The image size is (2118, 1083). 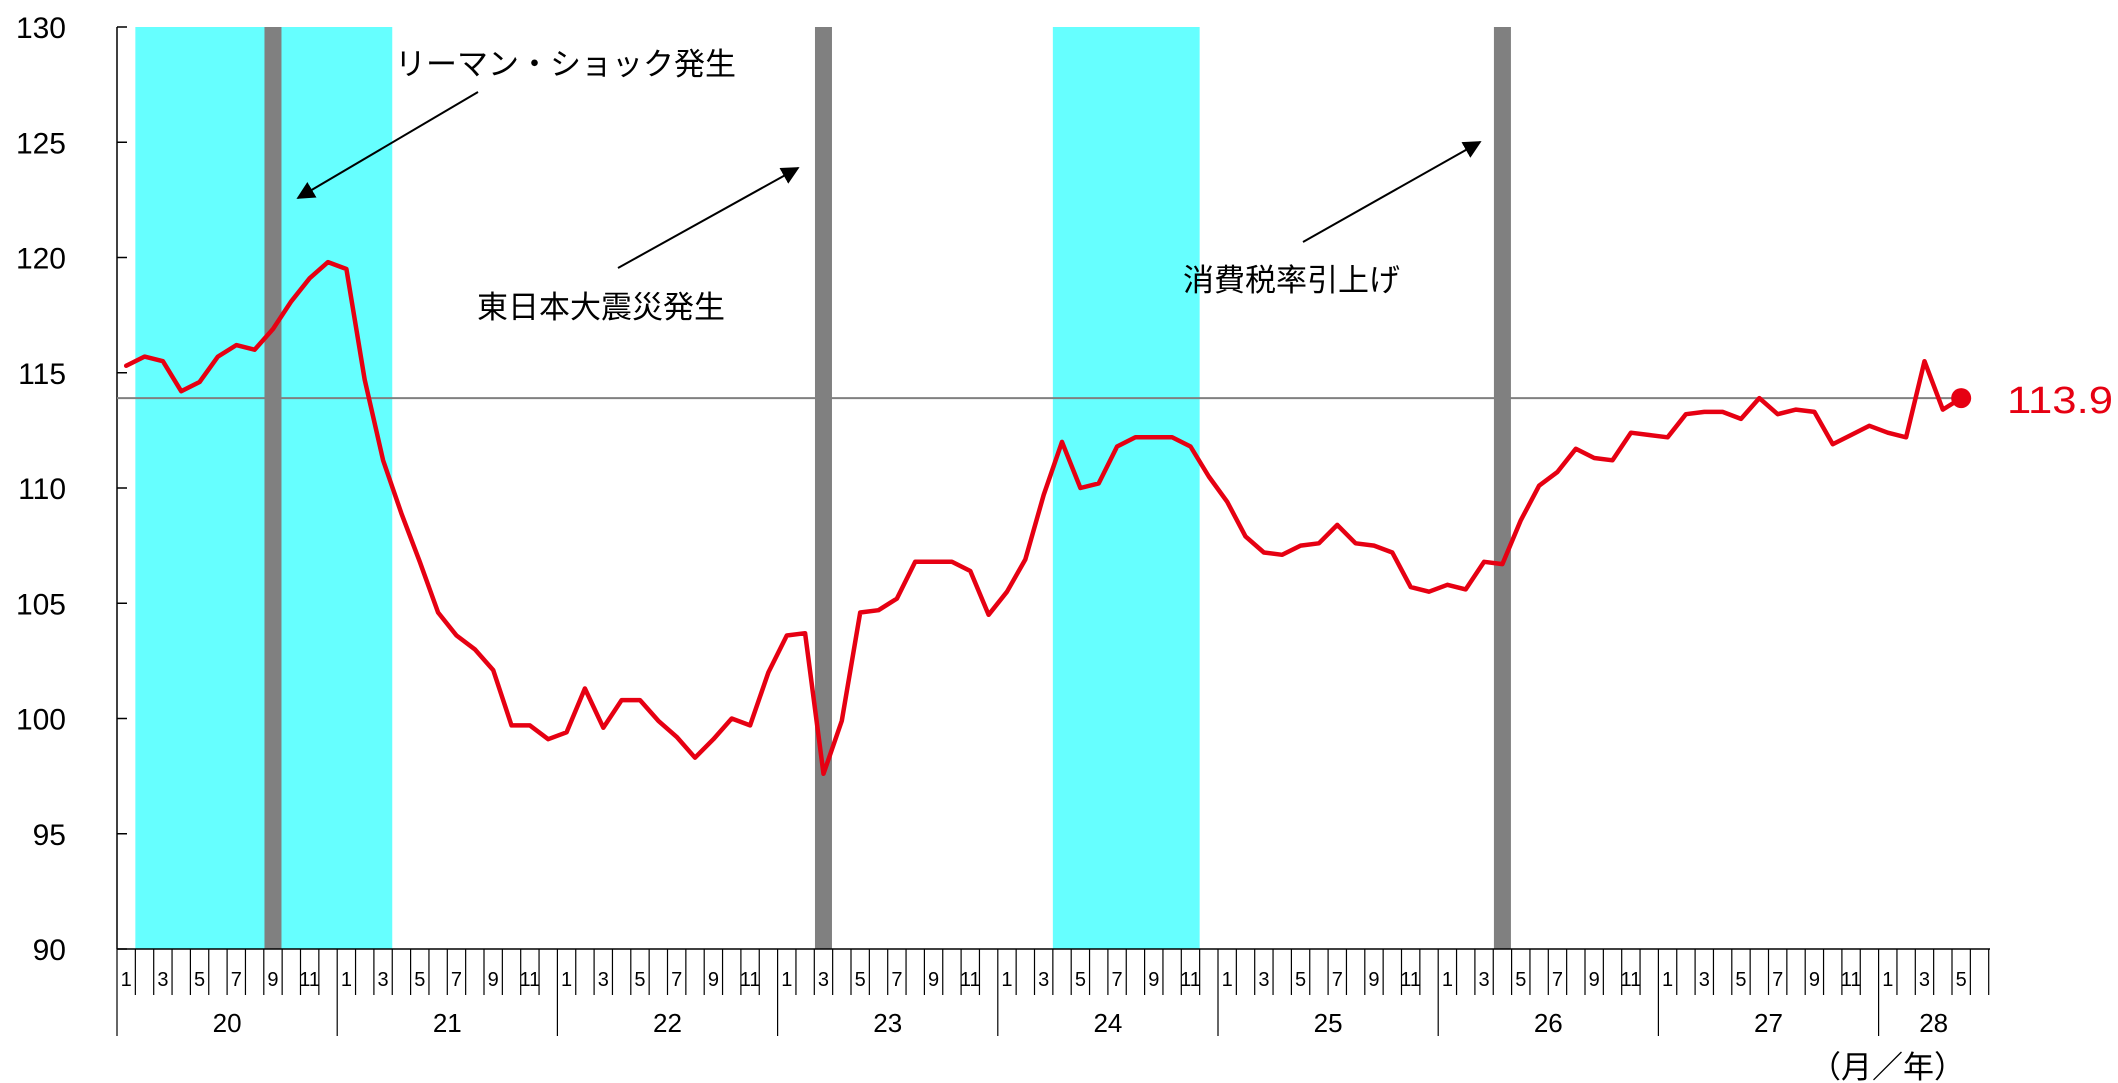 I want to click on year-tick-label: 27, so click(x=1768, y=1023).